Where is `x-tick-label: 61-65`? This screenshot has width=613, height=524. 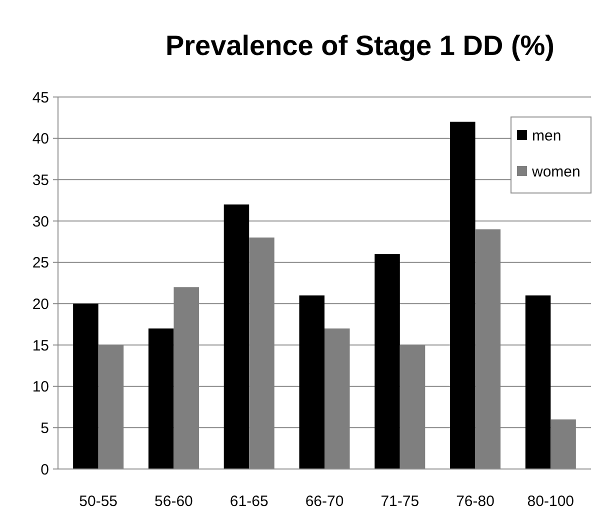
x-tick-label: 61-65 is located at coordinates (249, 501).